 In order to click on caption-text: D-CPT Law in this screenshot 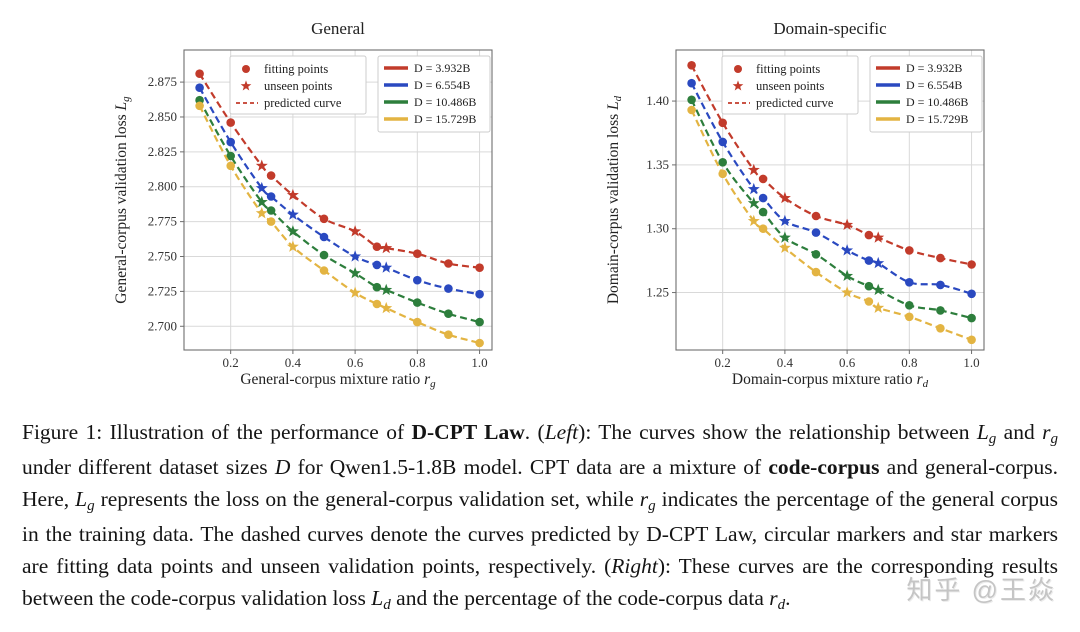, I will do `click(468, 432)`.